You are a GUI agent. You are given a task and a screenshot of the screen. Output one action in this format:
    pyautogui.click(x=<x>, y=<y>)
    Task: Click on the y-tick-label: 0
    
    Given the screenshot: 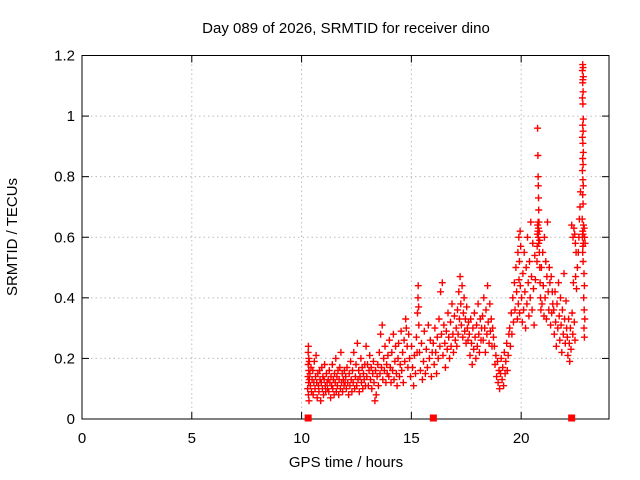 What is the action you would take?
    pyautogui.click(x=71, y=419)
    